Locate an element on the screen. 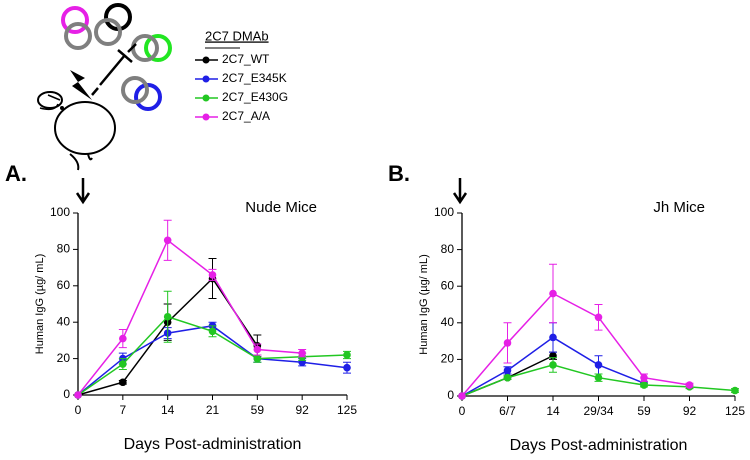 The image size is (750, 460). legend-label: 2C7_E345K is located at coordinates (254, 78).